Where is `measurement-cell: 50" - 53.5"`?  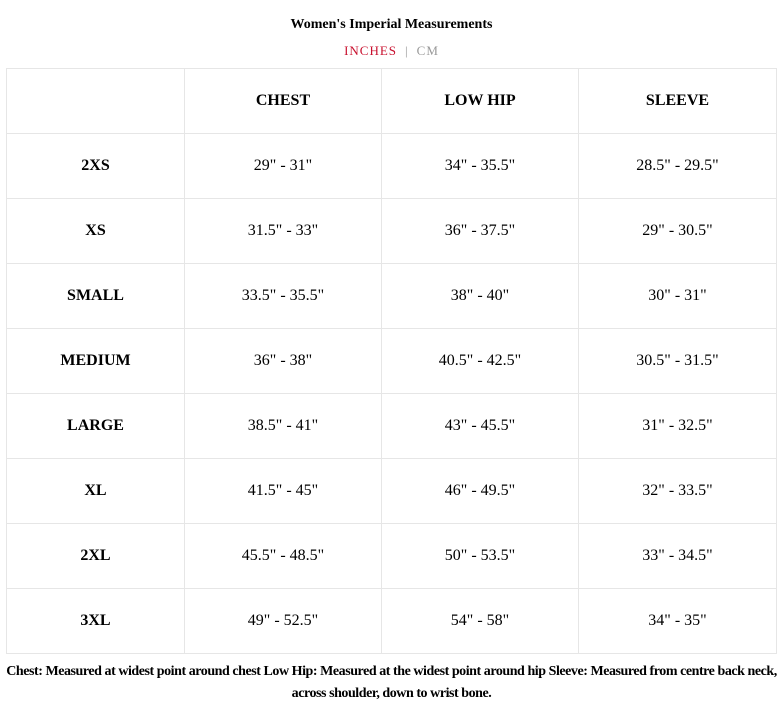 measurement-cell: 50" - 53.5" is located at coordinates (480, 556).